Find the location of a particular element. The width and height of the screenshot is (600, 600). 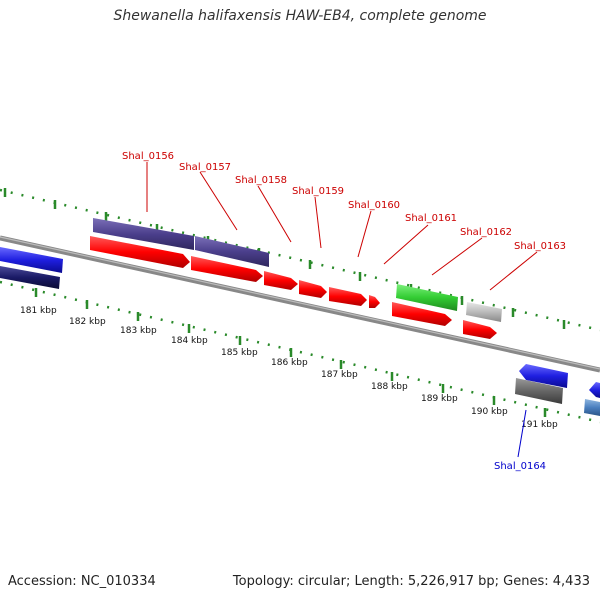

other-features is located at coordinates (449, 303).